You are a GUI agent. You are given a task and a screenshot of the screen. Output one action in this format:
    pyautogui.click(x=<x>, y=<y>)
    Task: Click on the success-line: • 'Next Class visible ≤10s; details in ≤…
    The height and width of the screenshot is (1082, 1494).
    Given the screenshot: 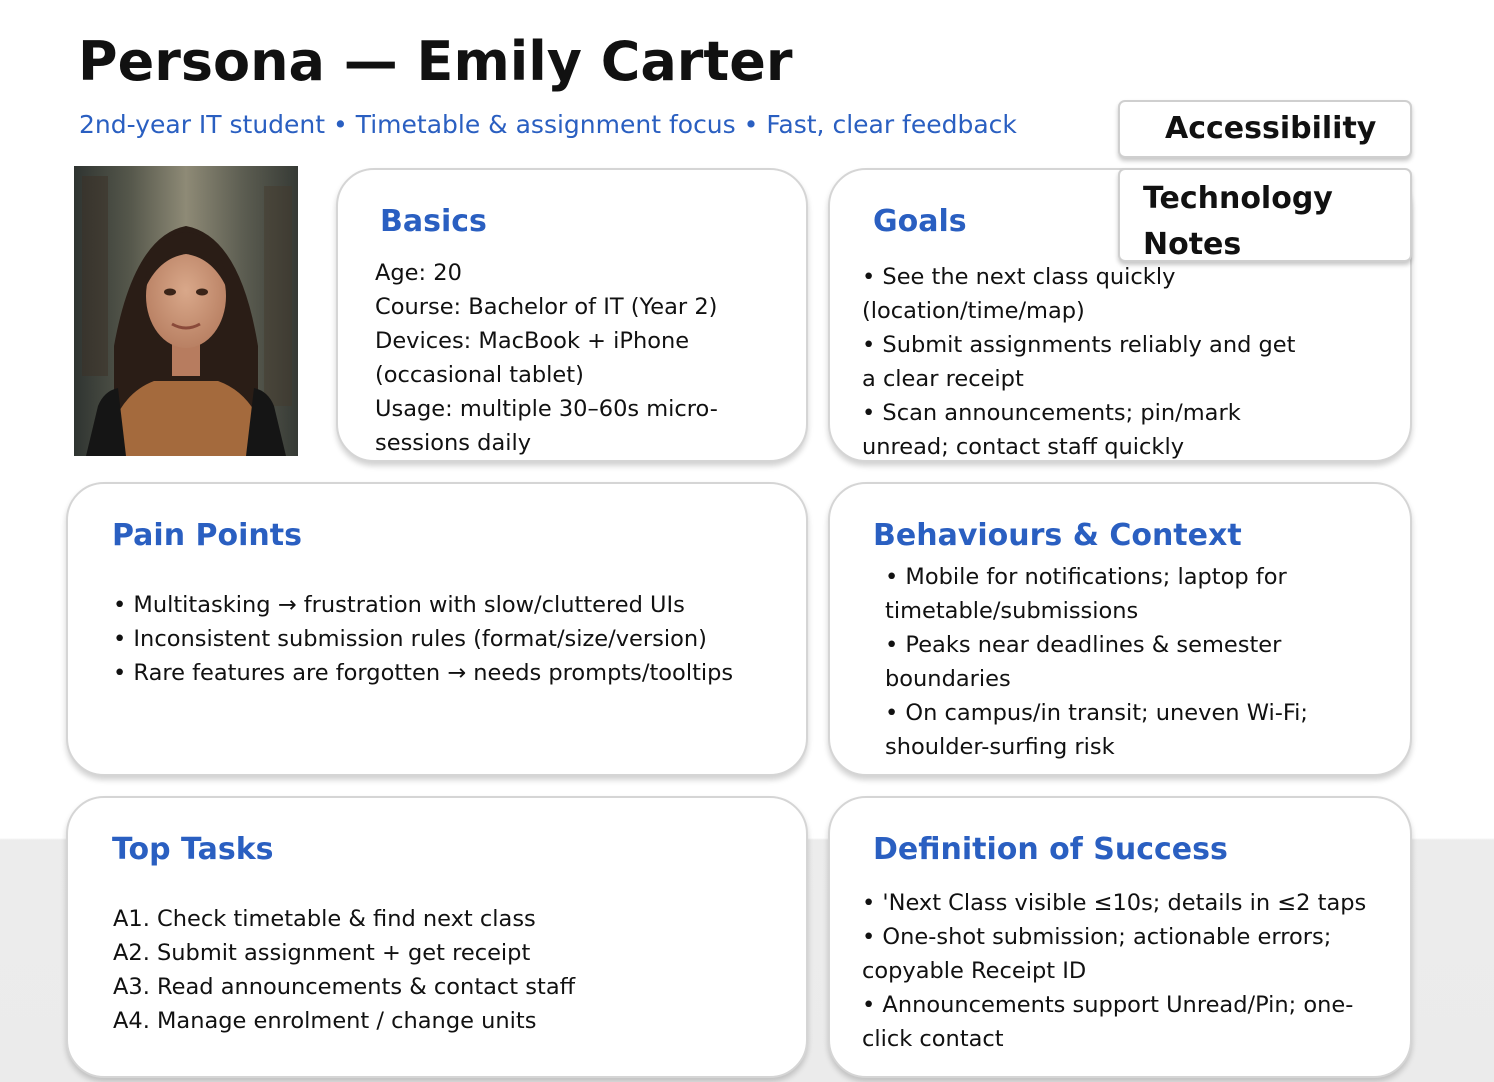 What is the action you would take?
    pyautogui.click(x=1114, y=903)
    